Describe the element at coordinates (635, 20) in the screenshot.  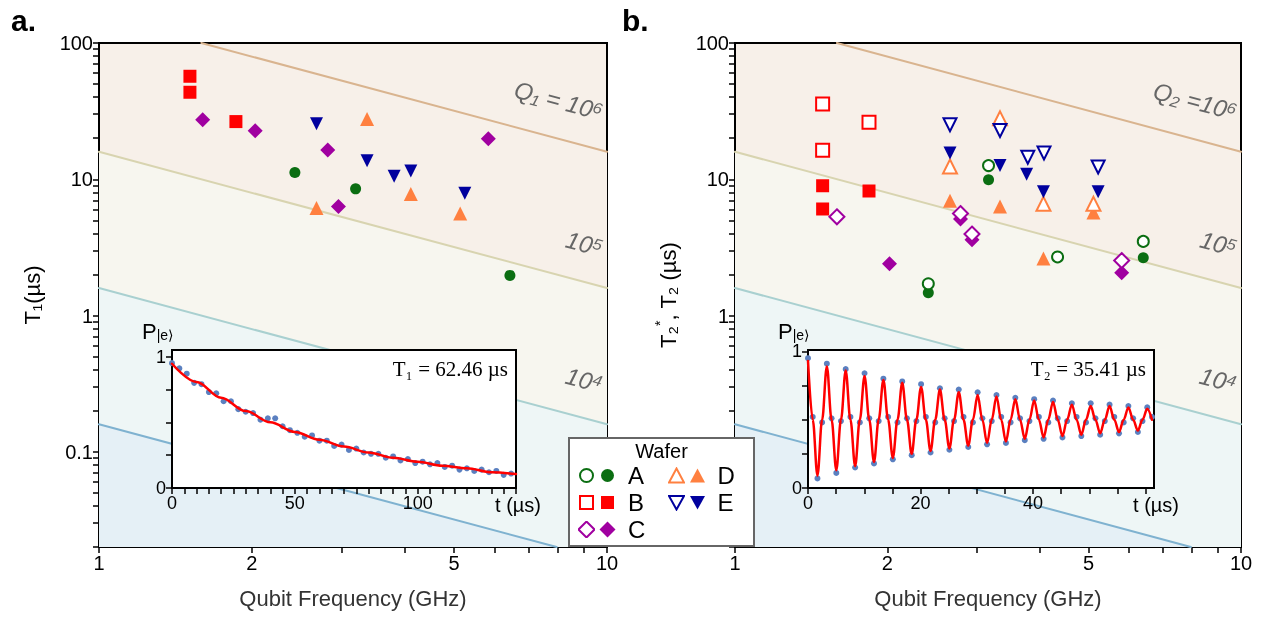
I see `chart-title: b.` at that location.